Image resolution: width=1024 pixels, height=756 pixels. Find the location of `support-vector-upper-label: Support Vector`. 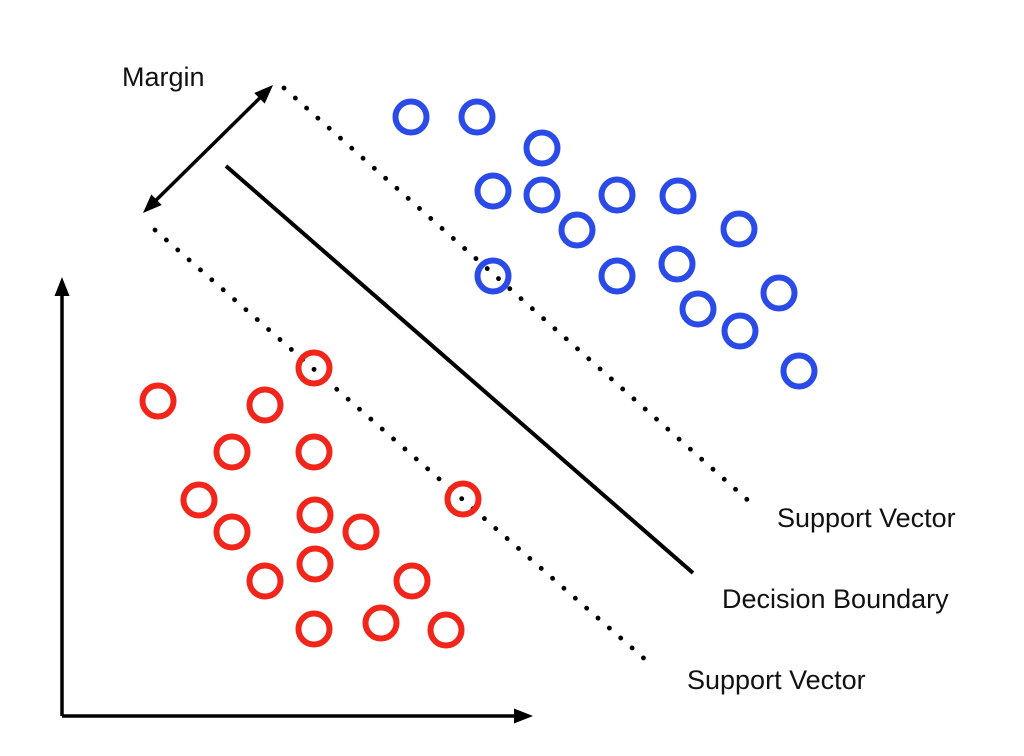

support-vector-upper-label: Support Vector is located at coordinates (866, 518).